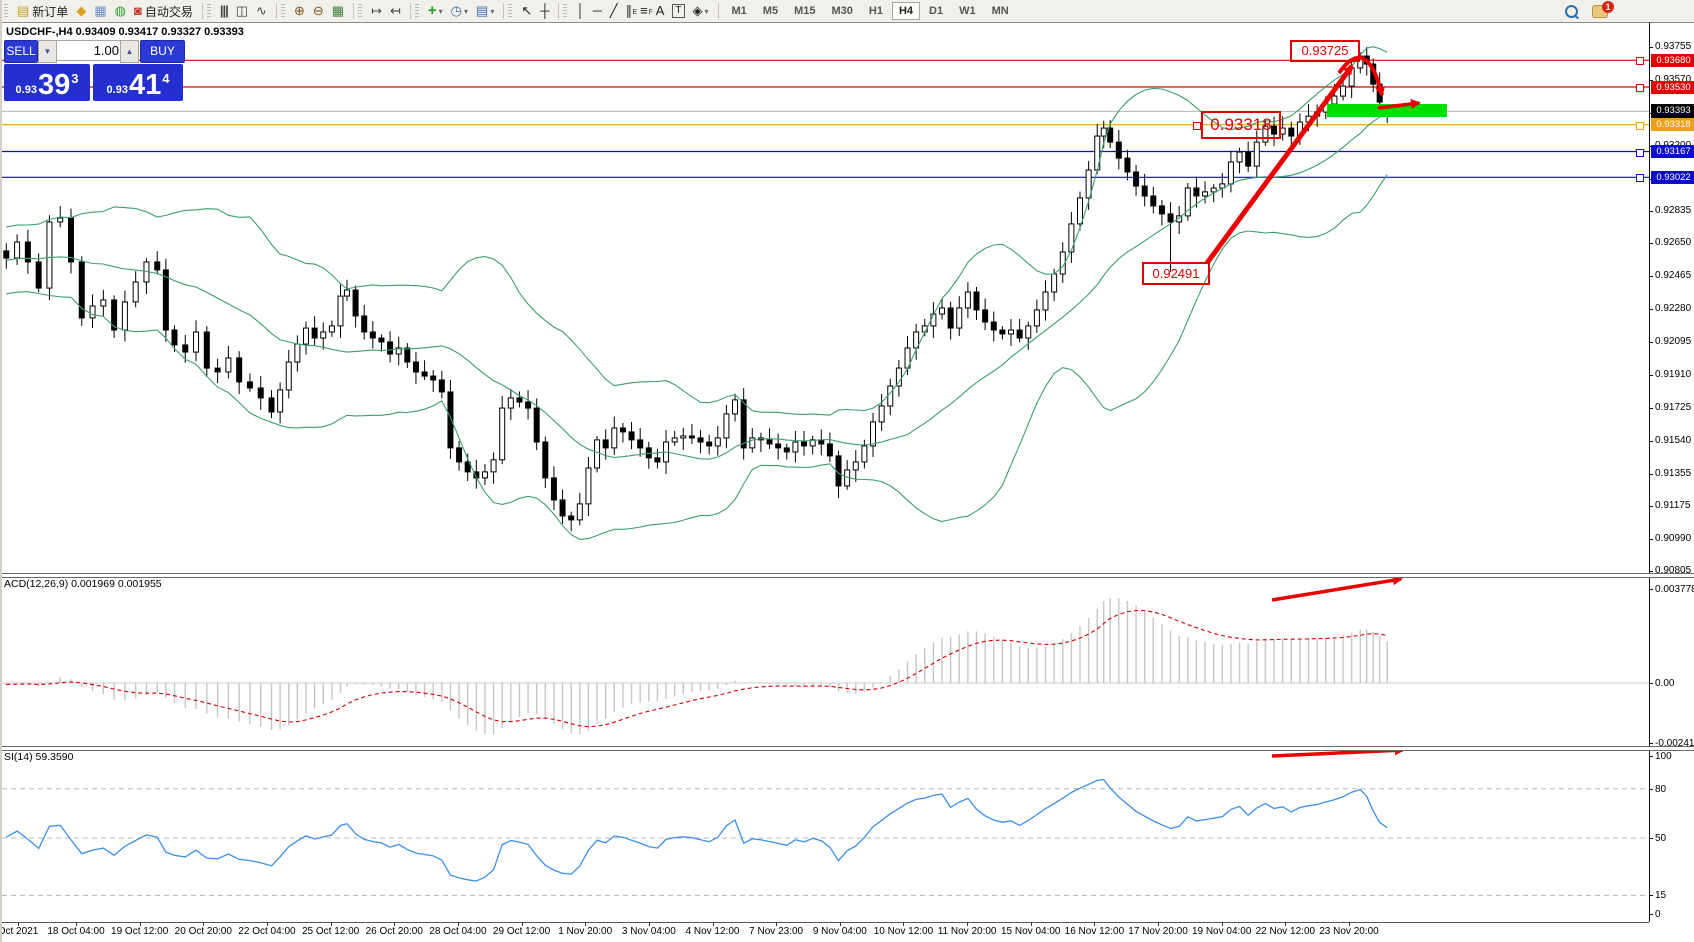 This screenshot has height=942, width=1694. What do you see at coordinates (482, 10) in the screenshot?
I see `template-icon: ▤` at bounding box center [482, 10].